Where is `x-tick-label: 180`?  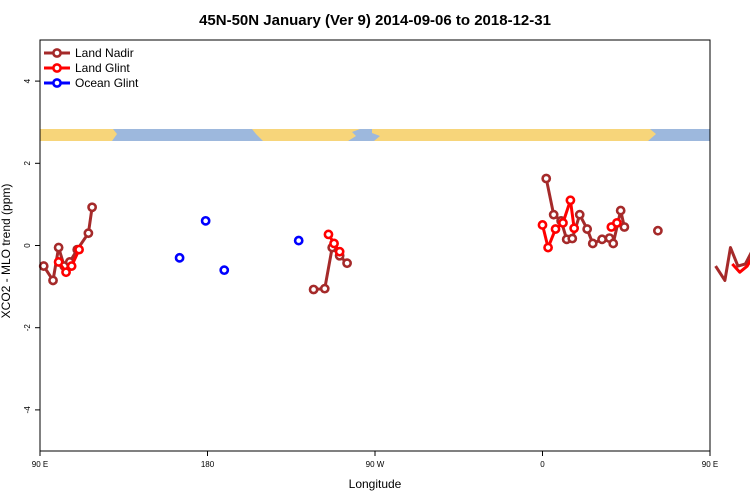
x-tick-label: 180 is located at coordinates (208, 464).